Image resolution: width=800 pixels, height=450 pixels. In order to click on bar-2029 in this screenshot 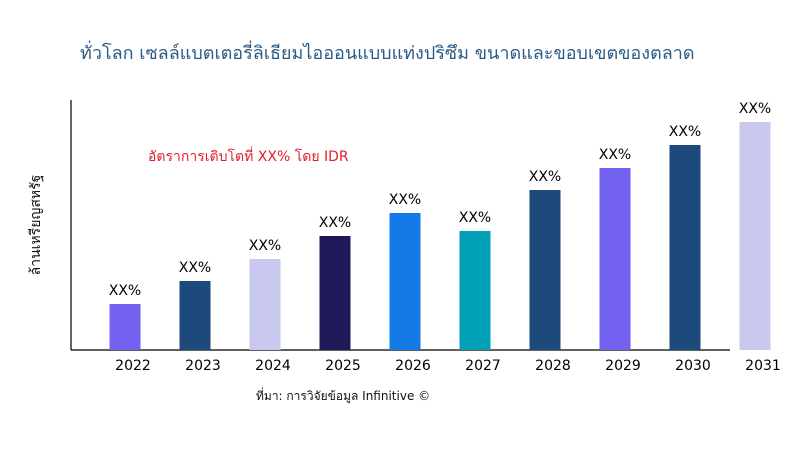, I will do `click(615, 259)`.